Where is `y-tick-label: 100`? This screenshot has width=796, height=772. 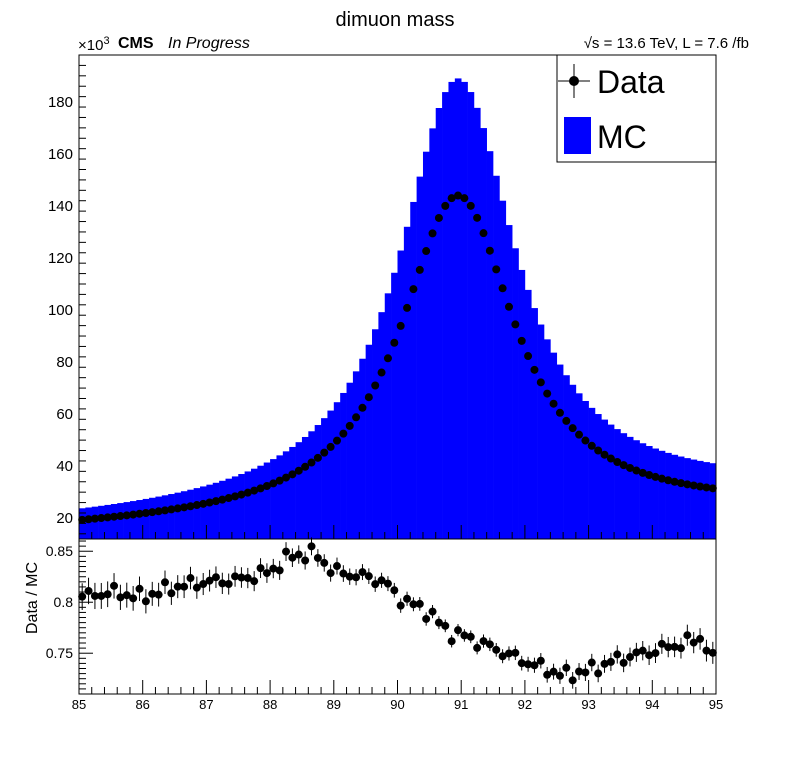 y-tick-label: 100 is located at coordinates (60, 310).